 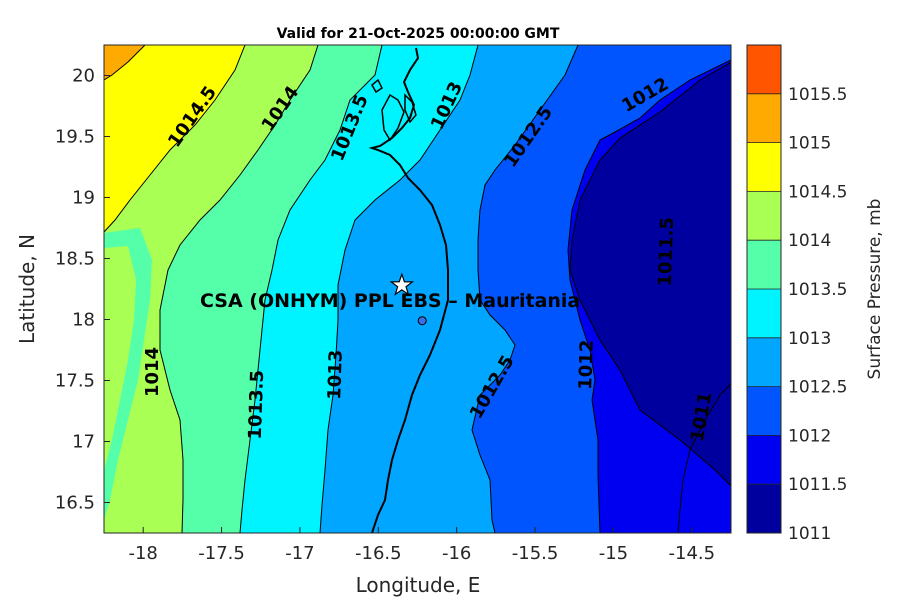 What do you see at coordinates (535, 553) in the screenshot?
I see `x-tick-label: -15.5` at bounding box center [535, 553].